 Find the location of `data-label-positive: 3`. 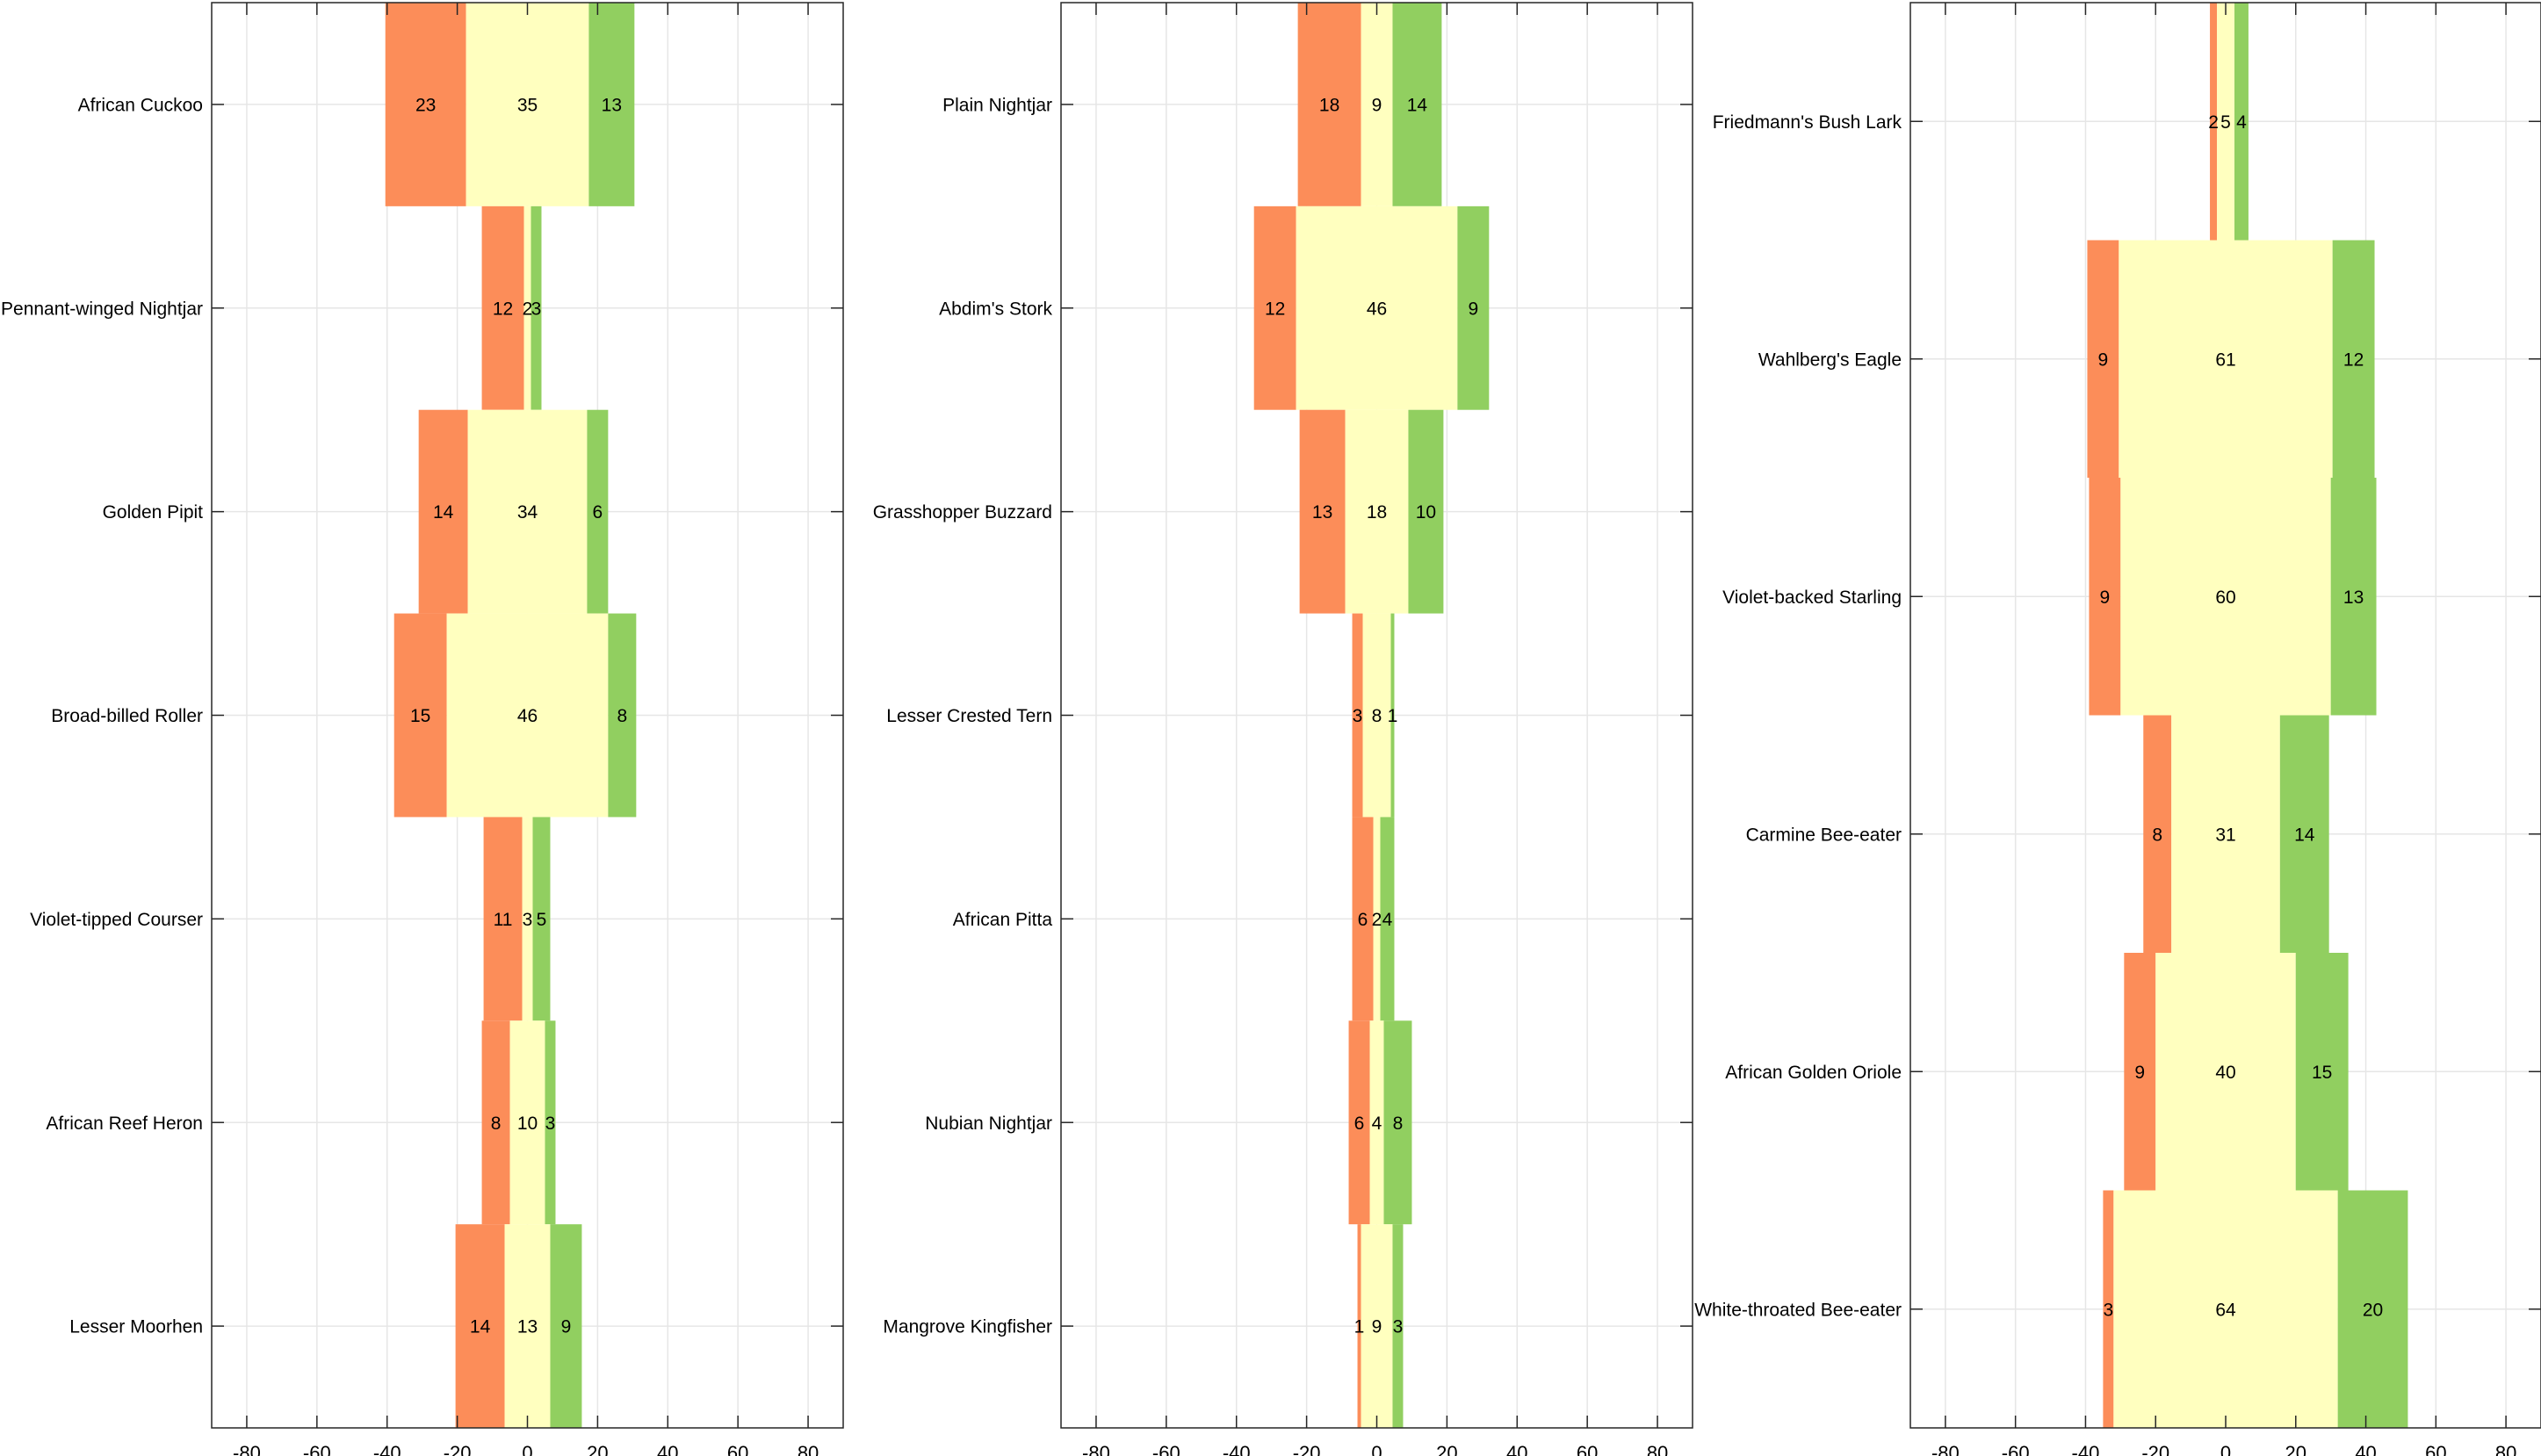

data-label-positive: 3 is located at coordinates (550, 1124).